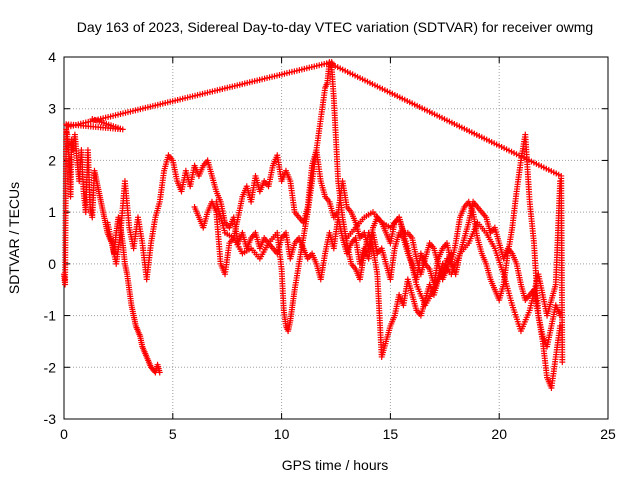 The width and height of the screenshot is (640, 480). Describe the element at coordinates (173, 434) in the screenshot. I see `x-tick-label: 5` at that location.